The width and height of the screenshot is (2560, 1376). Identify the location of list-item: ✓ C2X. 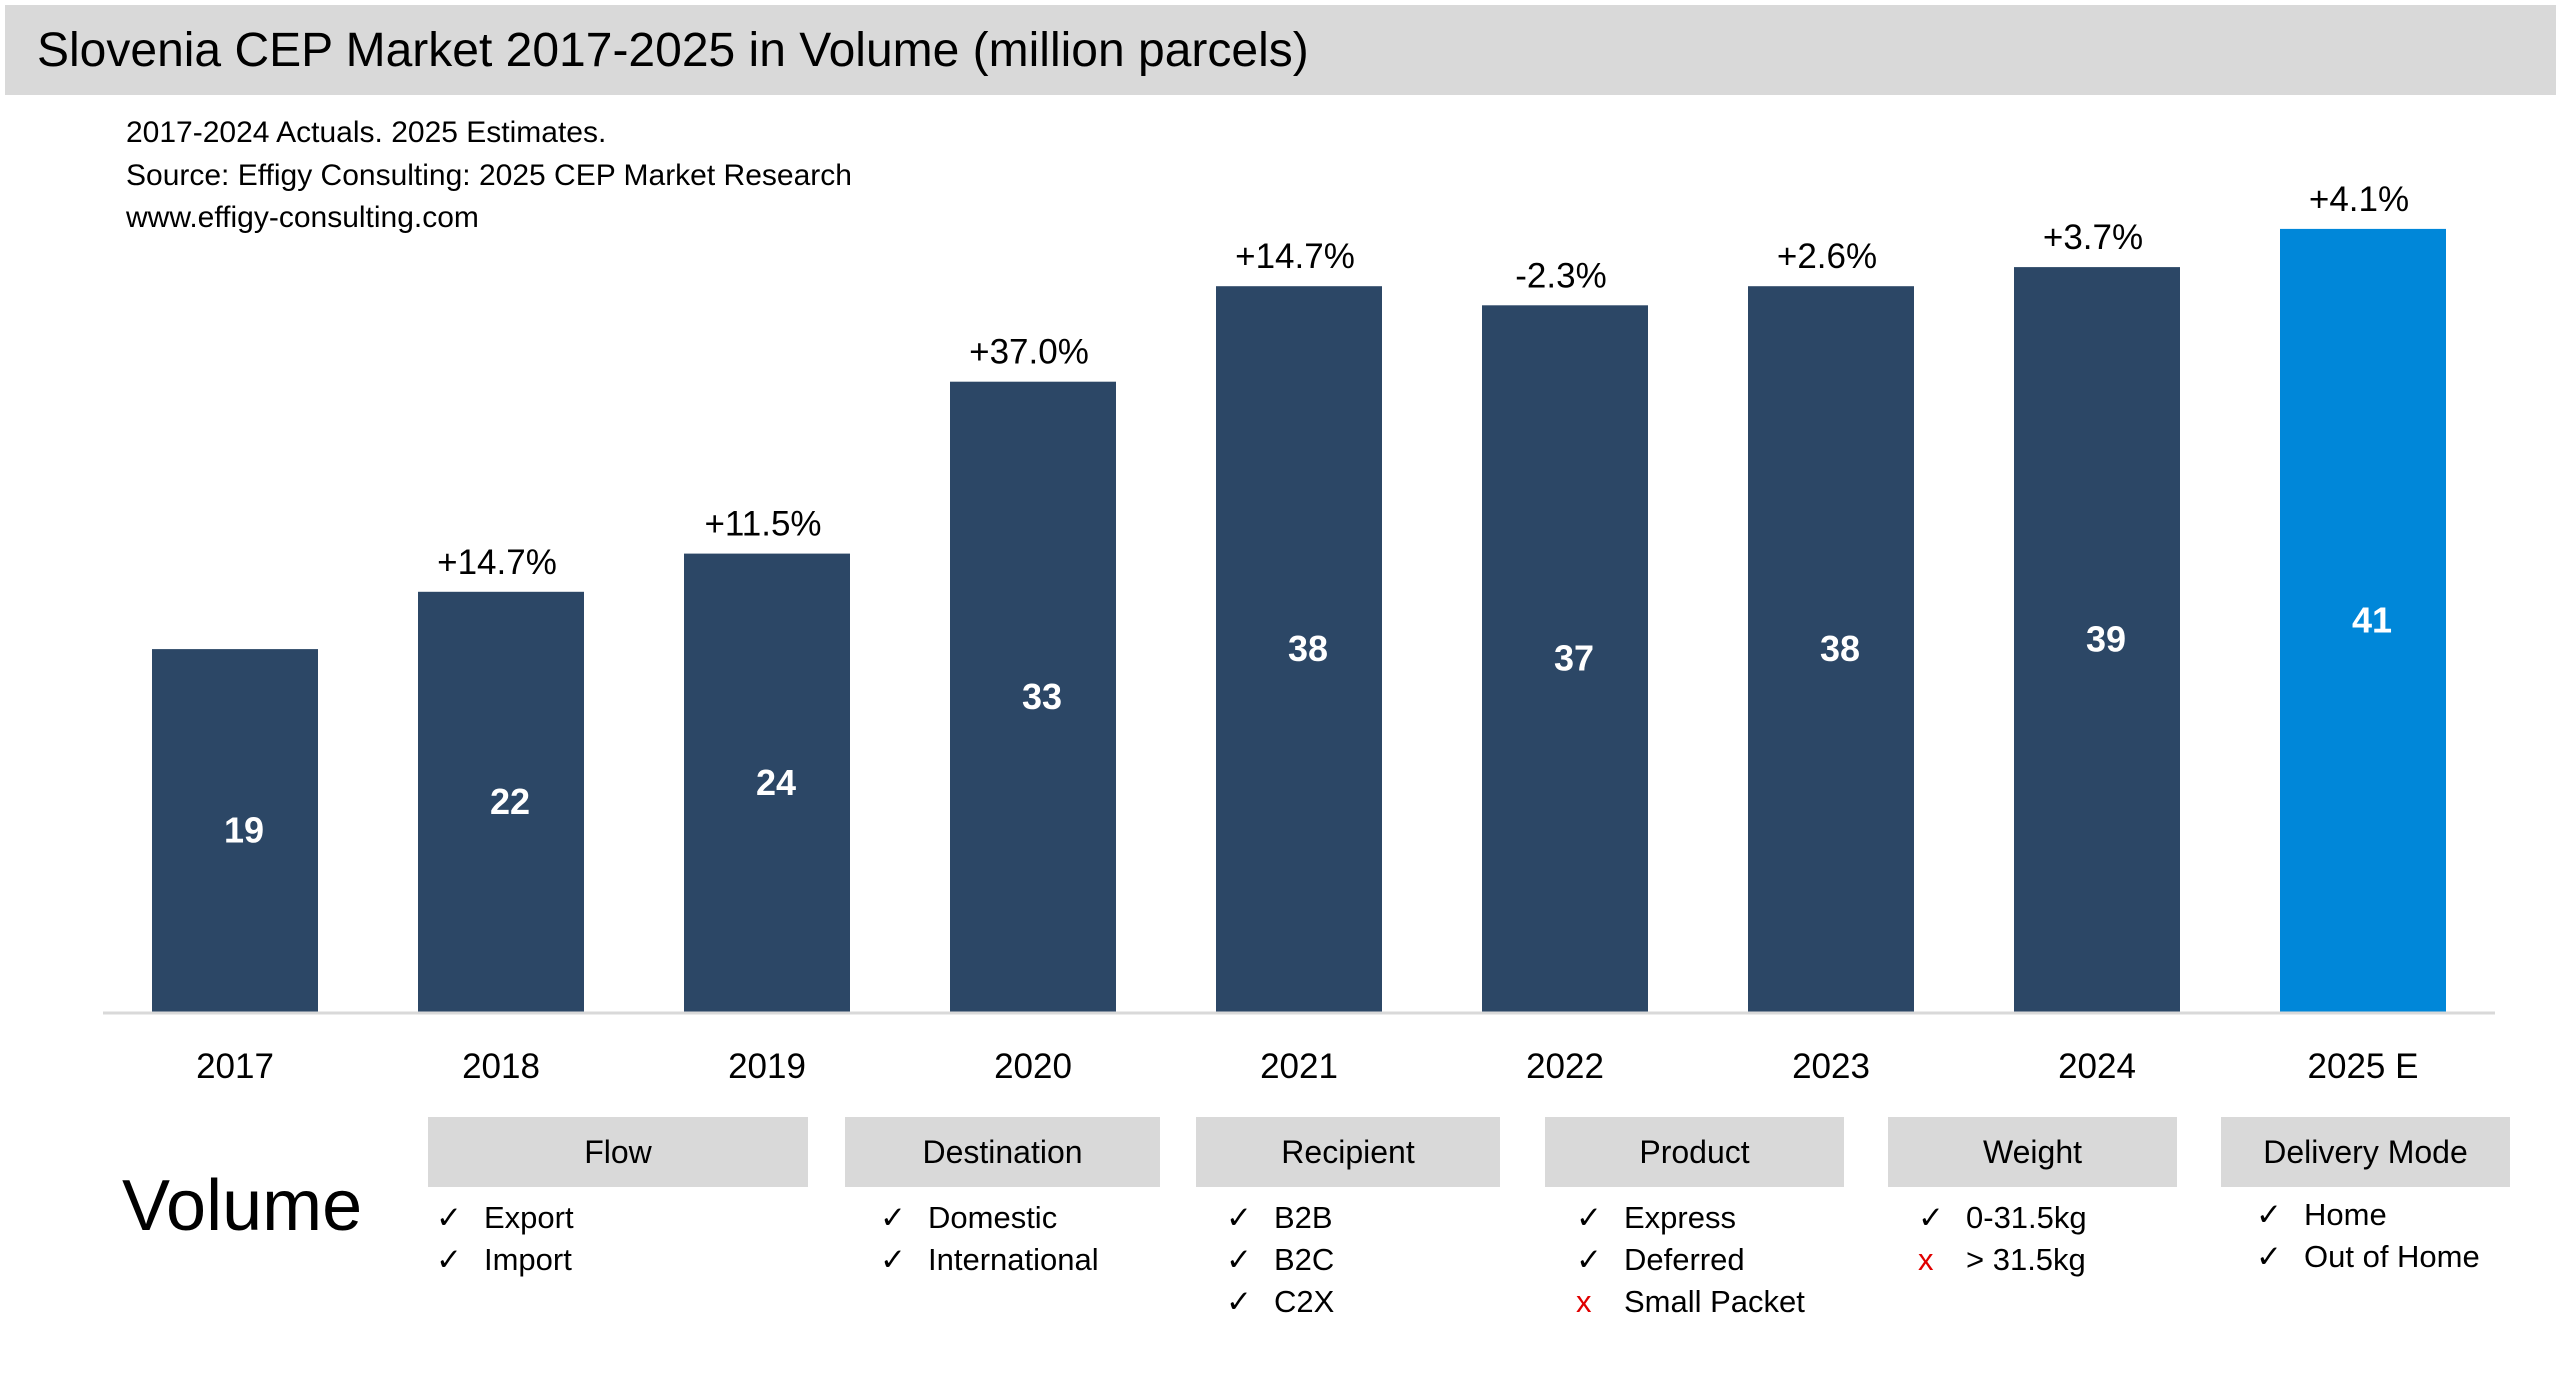
(1280, 1302).